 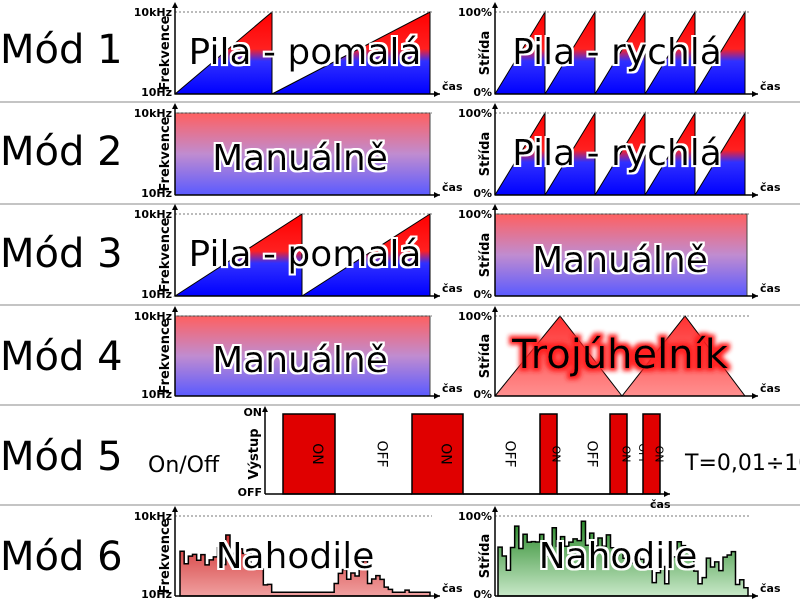 I want to click on row6-right-axes: 100% 0% Střída čas, so click(x=619, y=553).